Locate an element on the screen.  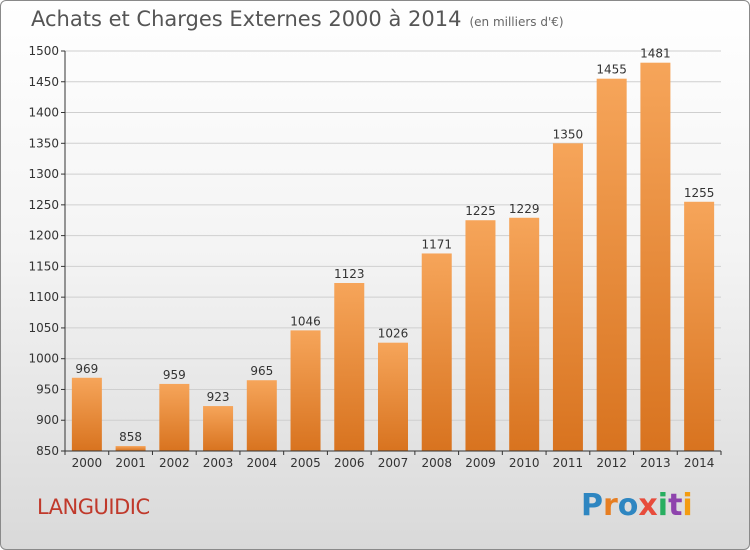
data-label: 1026 is located at coordinates (393, 334).